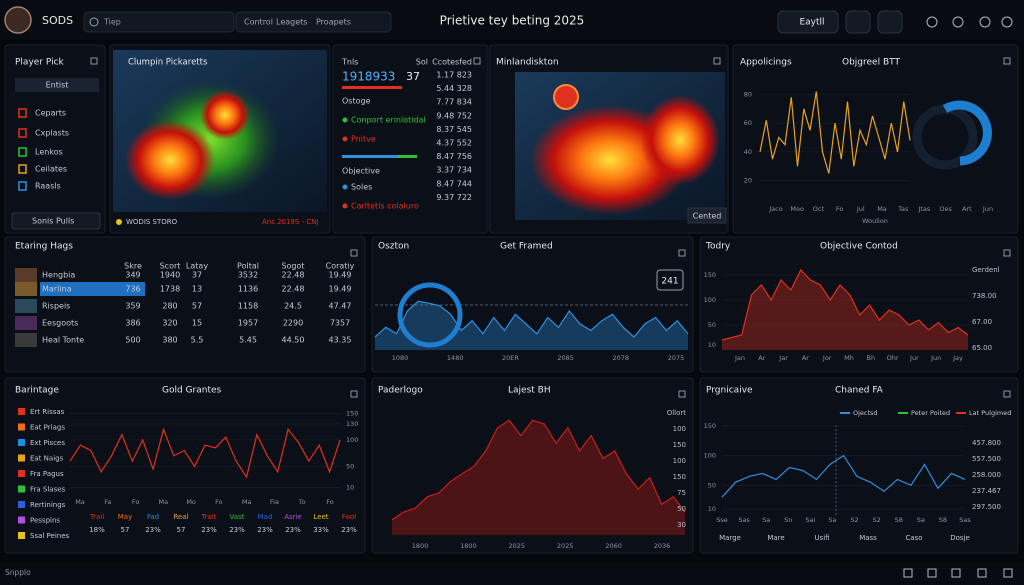  What do you see at coordinates (677, 413) in the screenshot?
I see `side-label: Ollort` at bounding box center [677, 413].